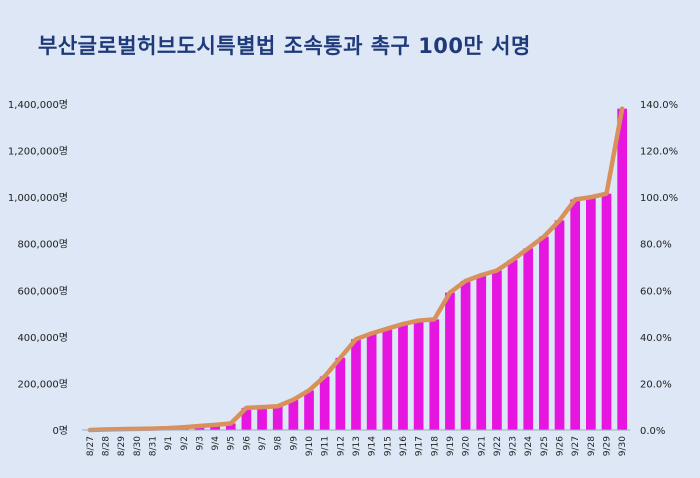 The image size is (700, 478). I want to click on x-tick-label: 9/6, so click(247, 443).